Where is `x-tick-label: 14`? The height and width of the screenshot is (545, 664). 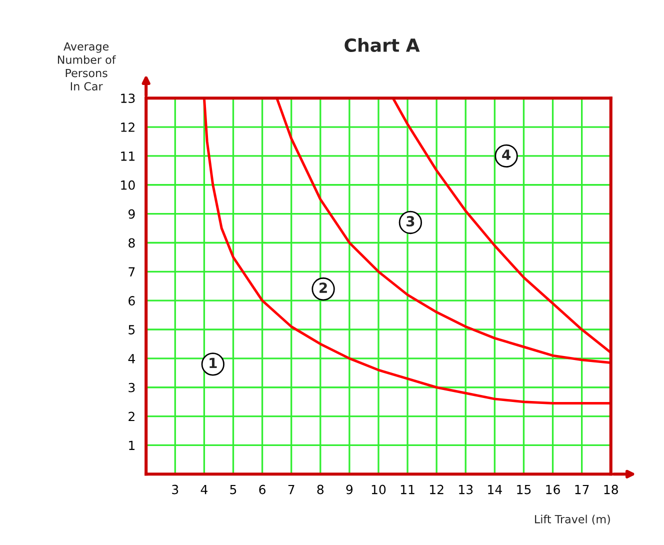 x-tick-label: 14 is located at coordinates (495, 489).